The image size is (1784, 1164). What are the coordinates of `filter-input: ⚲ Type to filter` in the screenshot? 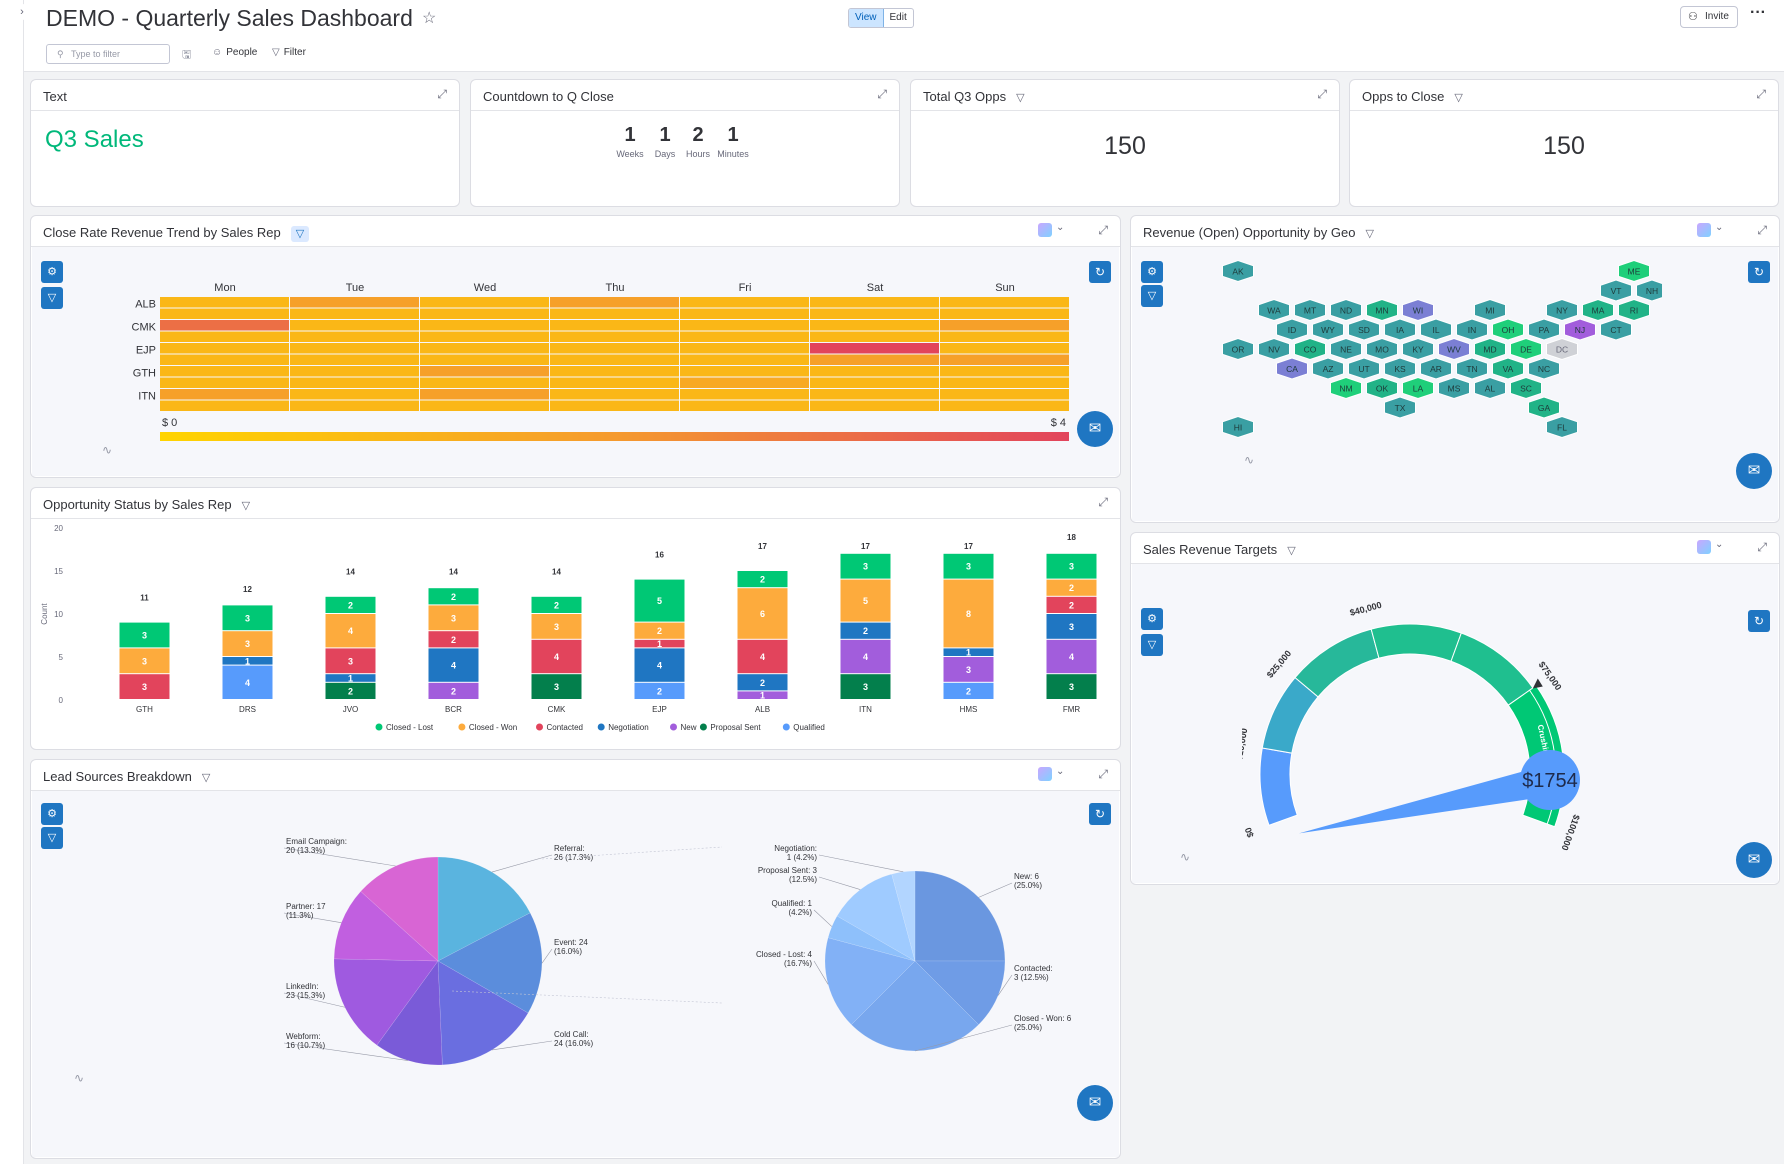 It's located at (108, 54).